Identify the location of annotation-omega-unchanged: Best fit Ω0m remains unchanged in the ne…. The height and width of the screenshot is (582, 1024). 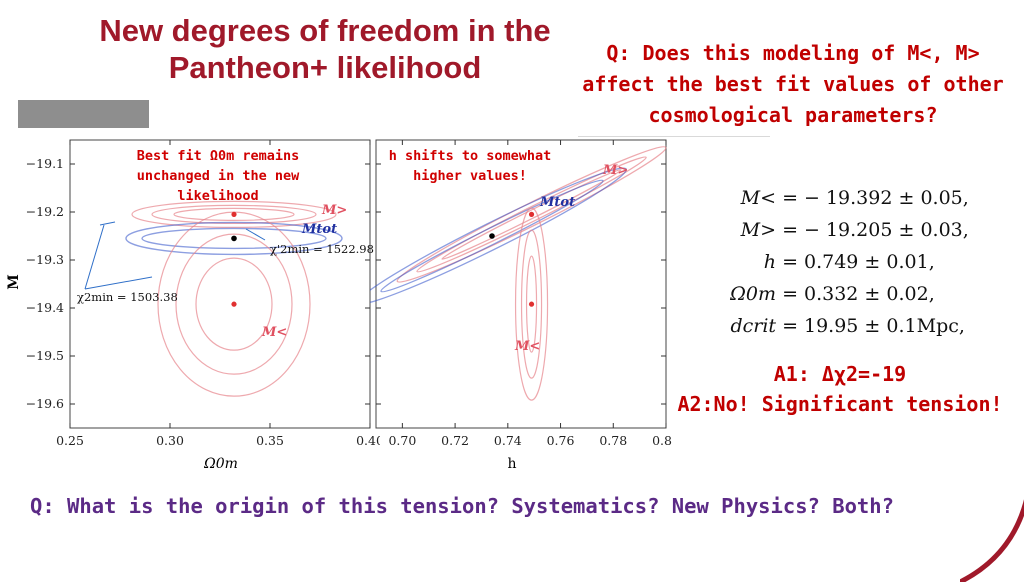
(218, 176).